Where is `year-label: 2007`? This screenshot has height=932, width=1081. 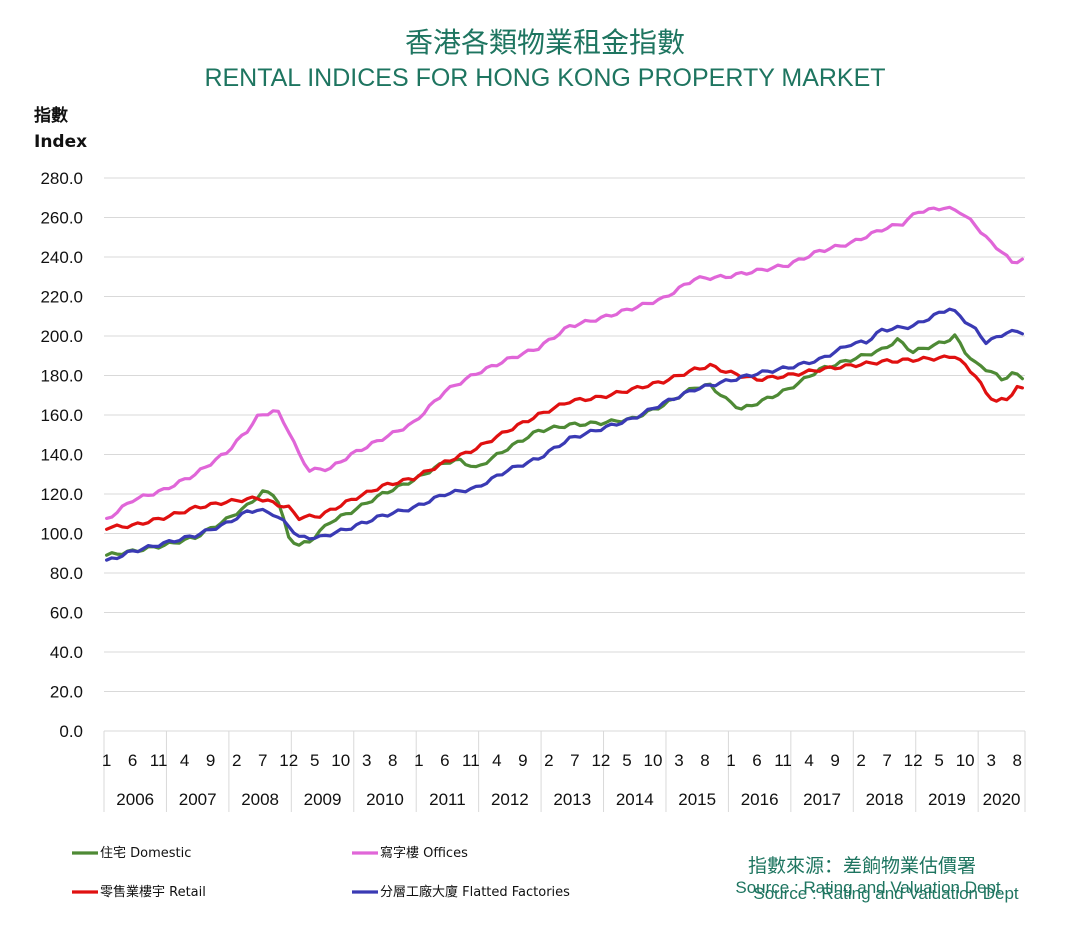
year-label: 2007 is located at coordinates (198, 799).